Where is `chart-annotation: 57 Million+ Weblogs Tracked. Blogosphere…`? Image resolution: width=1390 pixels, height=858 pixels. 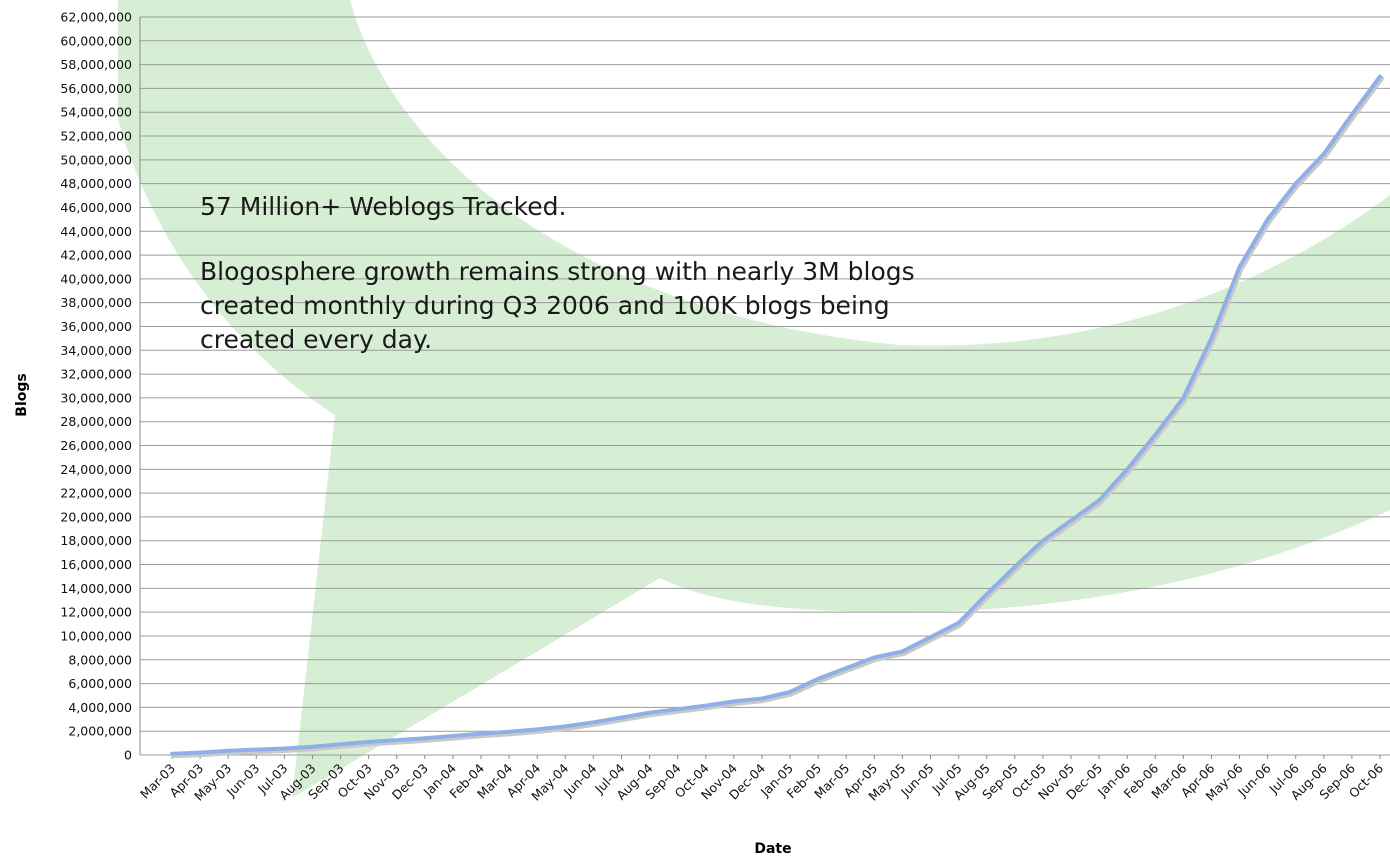
chart-annotation: 57 Million+ Weblogs Tracked. Blogosphere… is located at coordinates (580, 273).